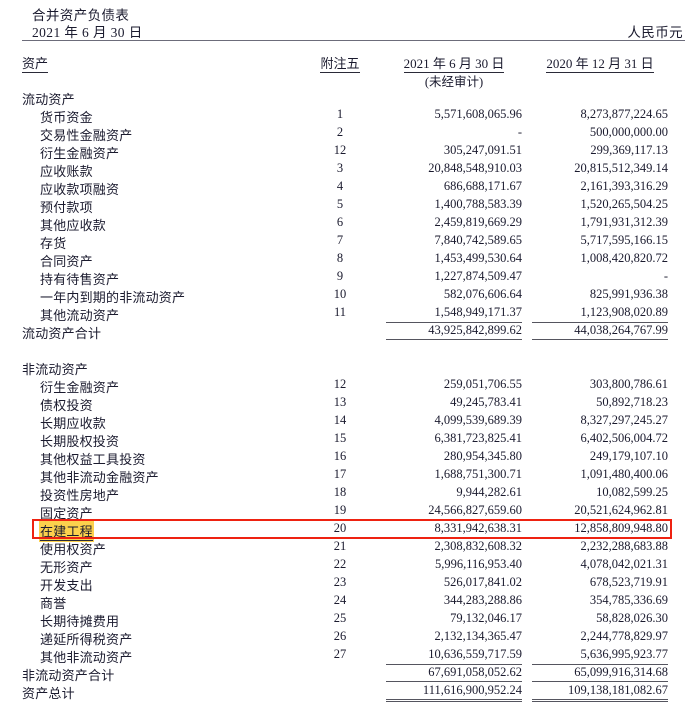 The height and width of the screenshot is (702, 700). Describe the element at coordinates (66, 171) in the screenshot. I see `row-label: 应收账款` at that location.